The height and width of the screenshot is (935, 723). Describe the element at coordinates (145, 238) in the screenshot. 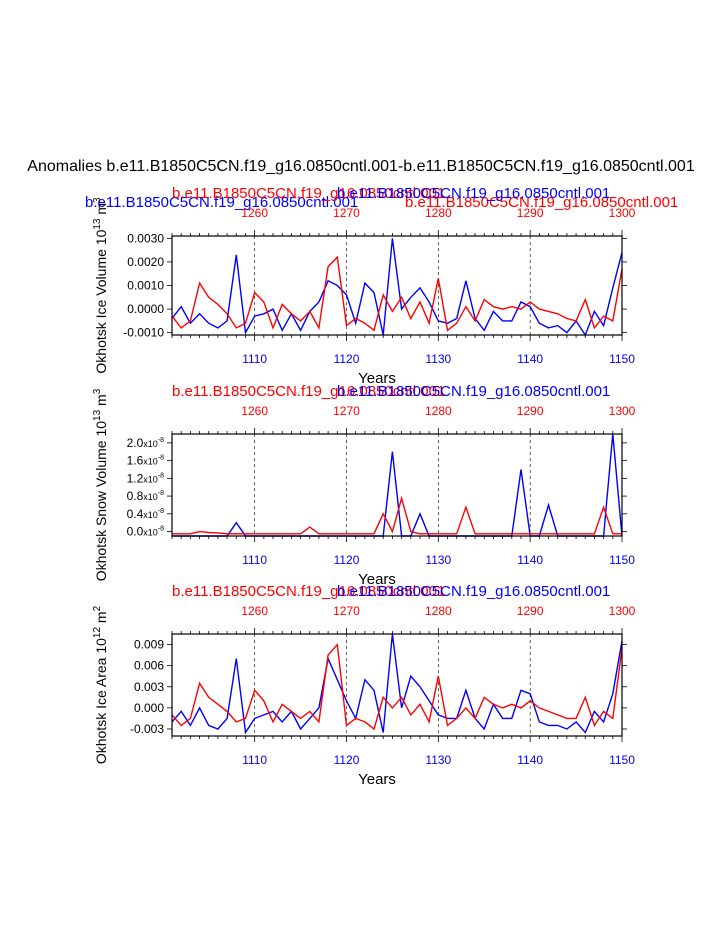

I see `y-tick-label: 0.0030` at that location.